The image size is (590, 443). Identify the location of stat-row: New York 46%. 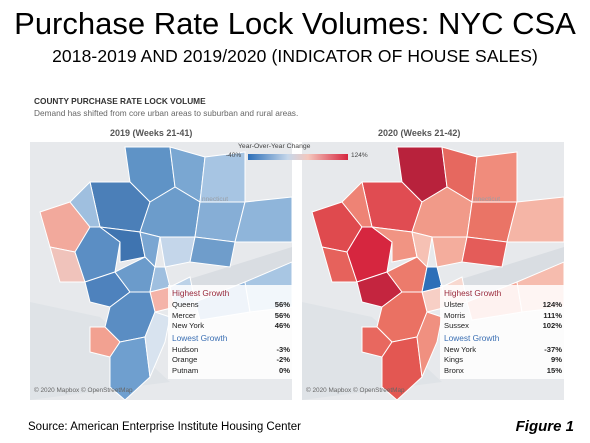
(231, 326).